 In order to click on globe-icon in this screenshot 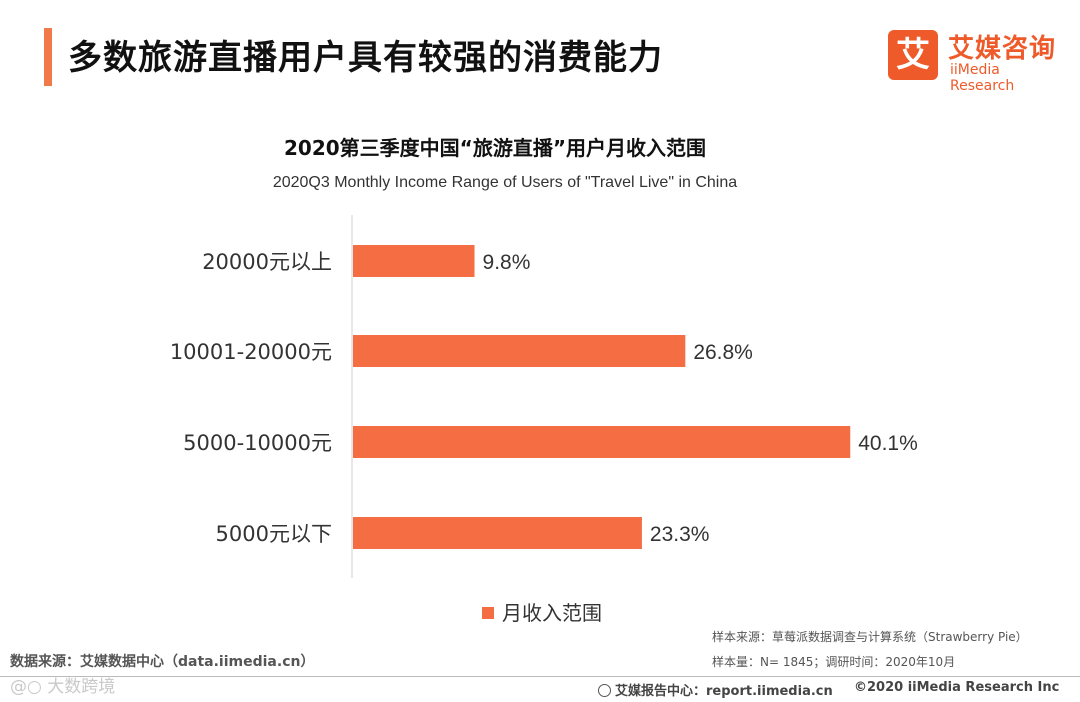, I will do `click(604, 690)`.